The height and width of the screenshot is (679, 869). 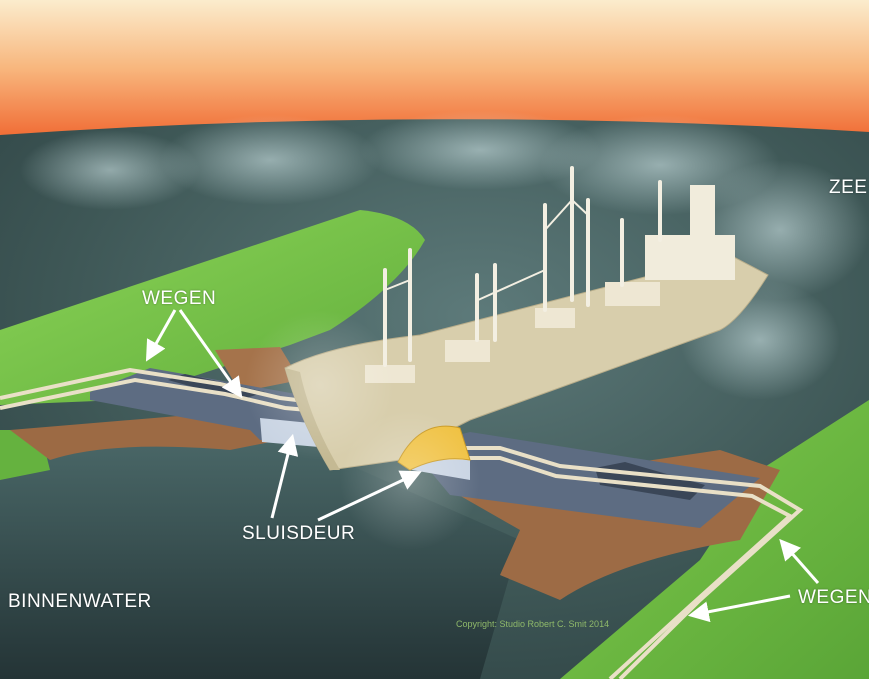 What do you see at coordinates (739, 608) in the screenshot?
I see `wegen-bottom-arrow-lower` at bounding box center [739, 608].